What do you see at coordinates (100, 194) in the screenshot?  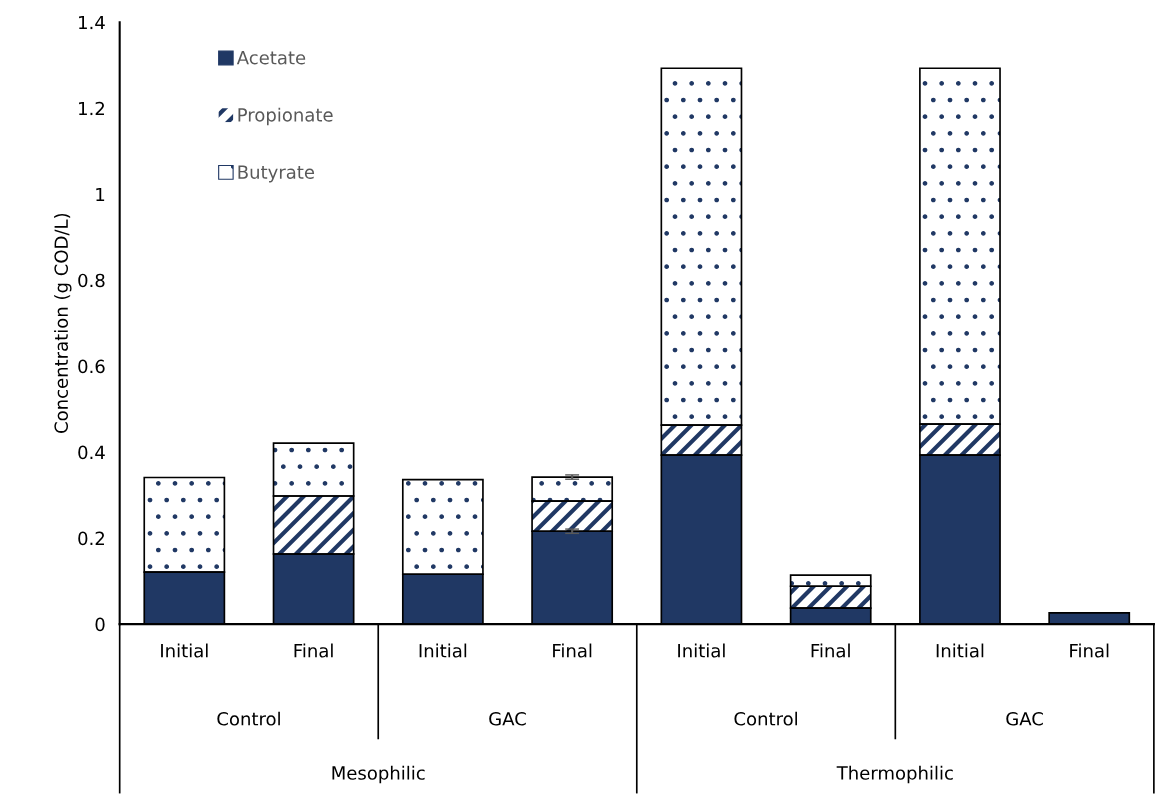 I see `y-tick-label: 1` at bounding box center [100, 194].